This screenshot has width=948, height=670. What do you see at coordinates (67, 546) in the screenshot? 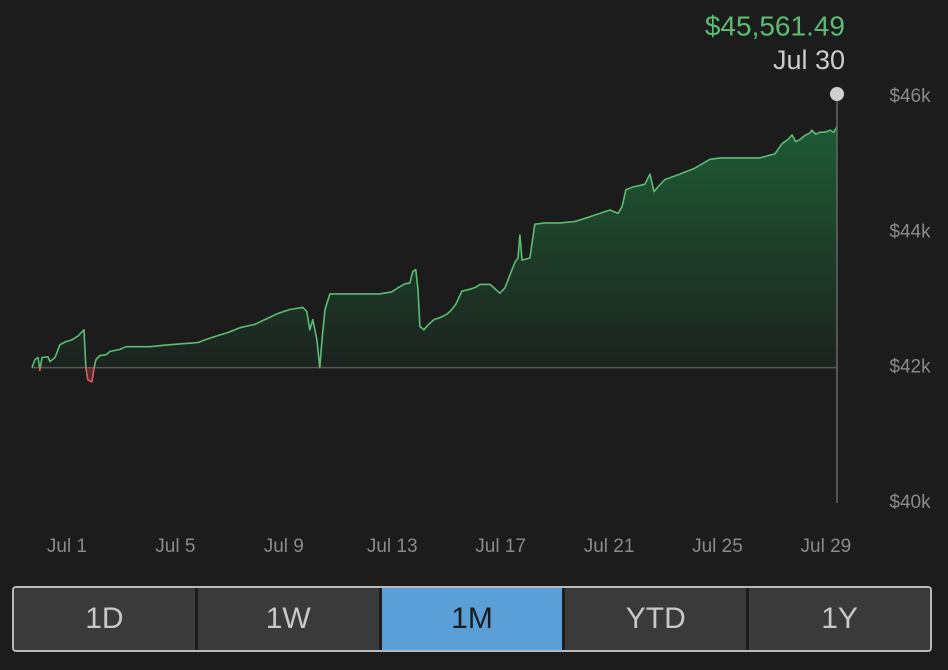
I see `x-tick-label: Jul 1` at bounding box center [67, 546].